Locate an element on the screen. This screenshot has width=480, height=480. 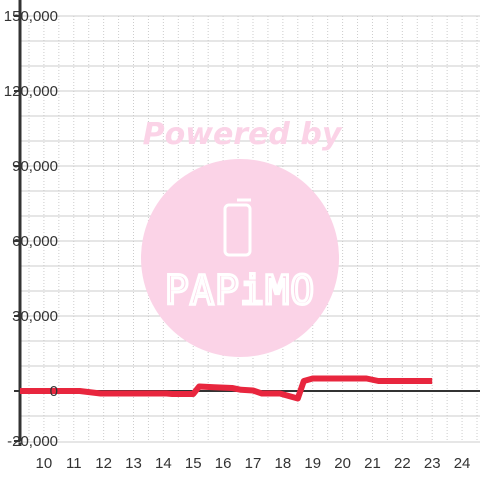
y-tick-label: 120,000 is located at coordinates (31, 91).